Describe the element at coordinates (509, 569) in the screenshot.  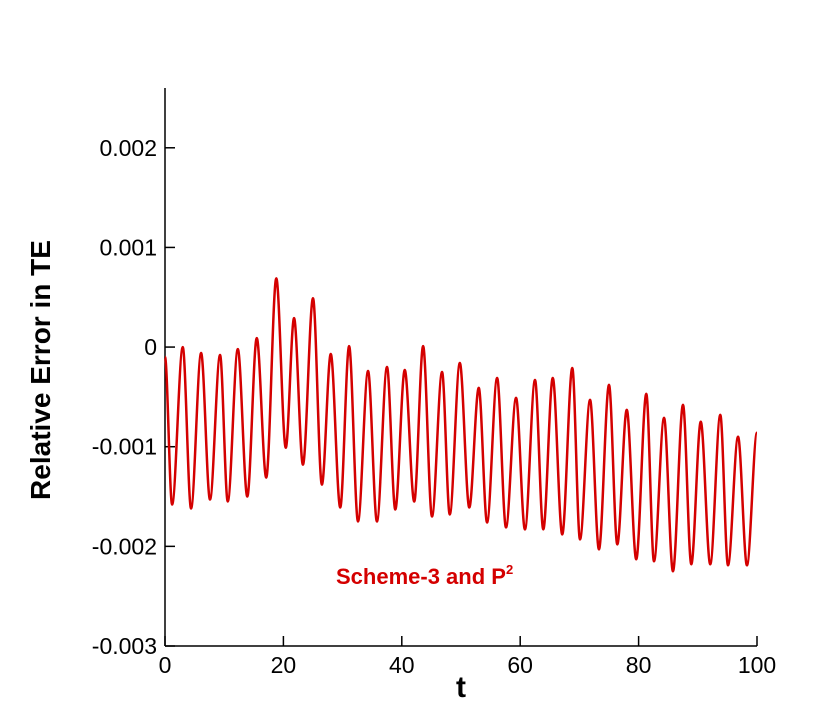
I see `annotation-superscript: 2` at that location.